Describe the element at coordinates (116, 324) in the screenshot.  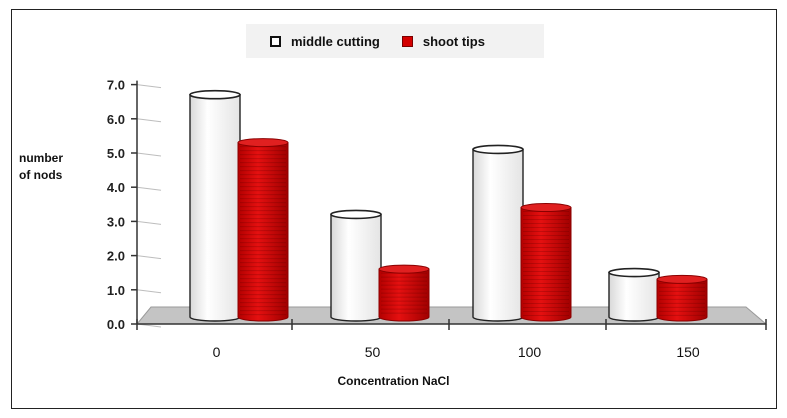
I see `y-tick-label-0: 0.0` at that location.